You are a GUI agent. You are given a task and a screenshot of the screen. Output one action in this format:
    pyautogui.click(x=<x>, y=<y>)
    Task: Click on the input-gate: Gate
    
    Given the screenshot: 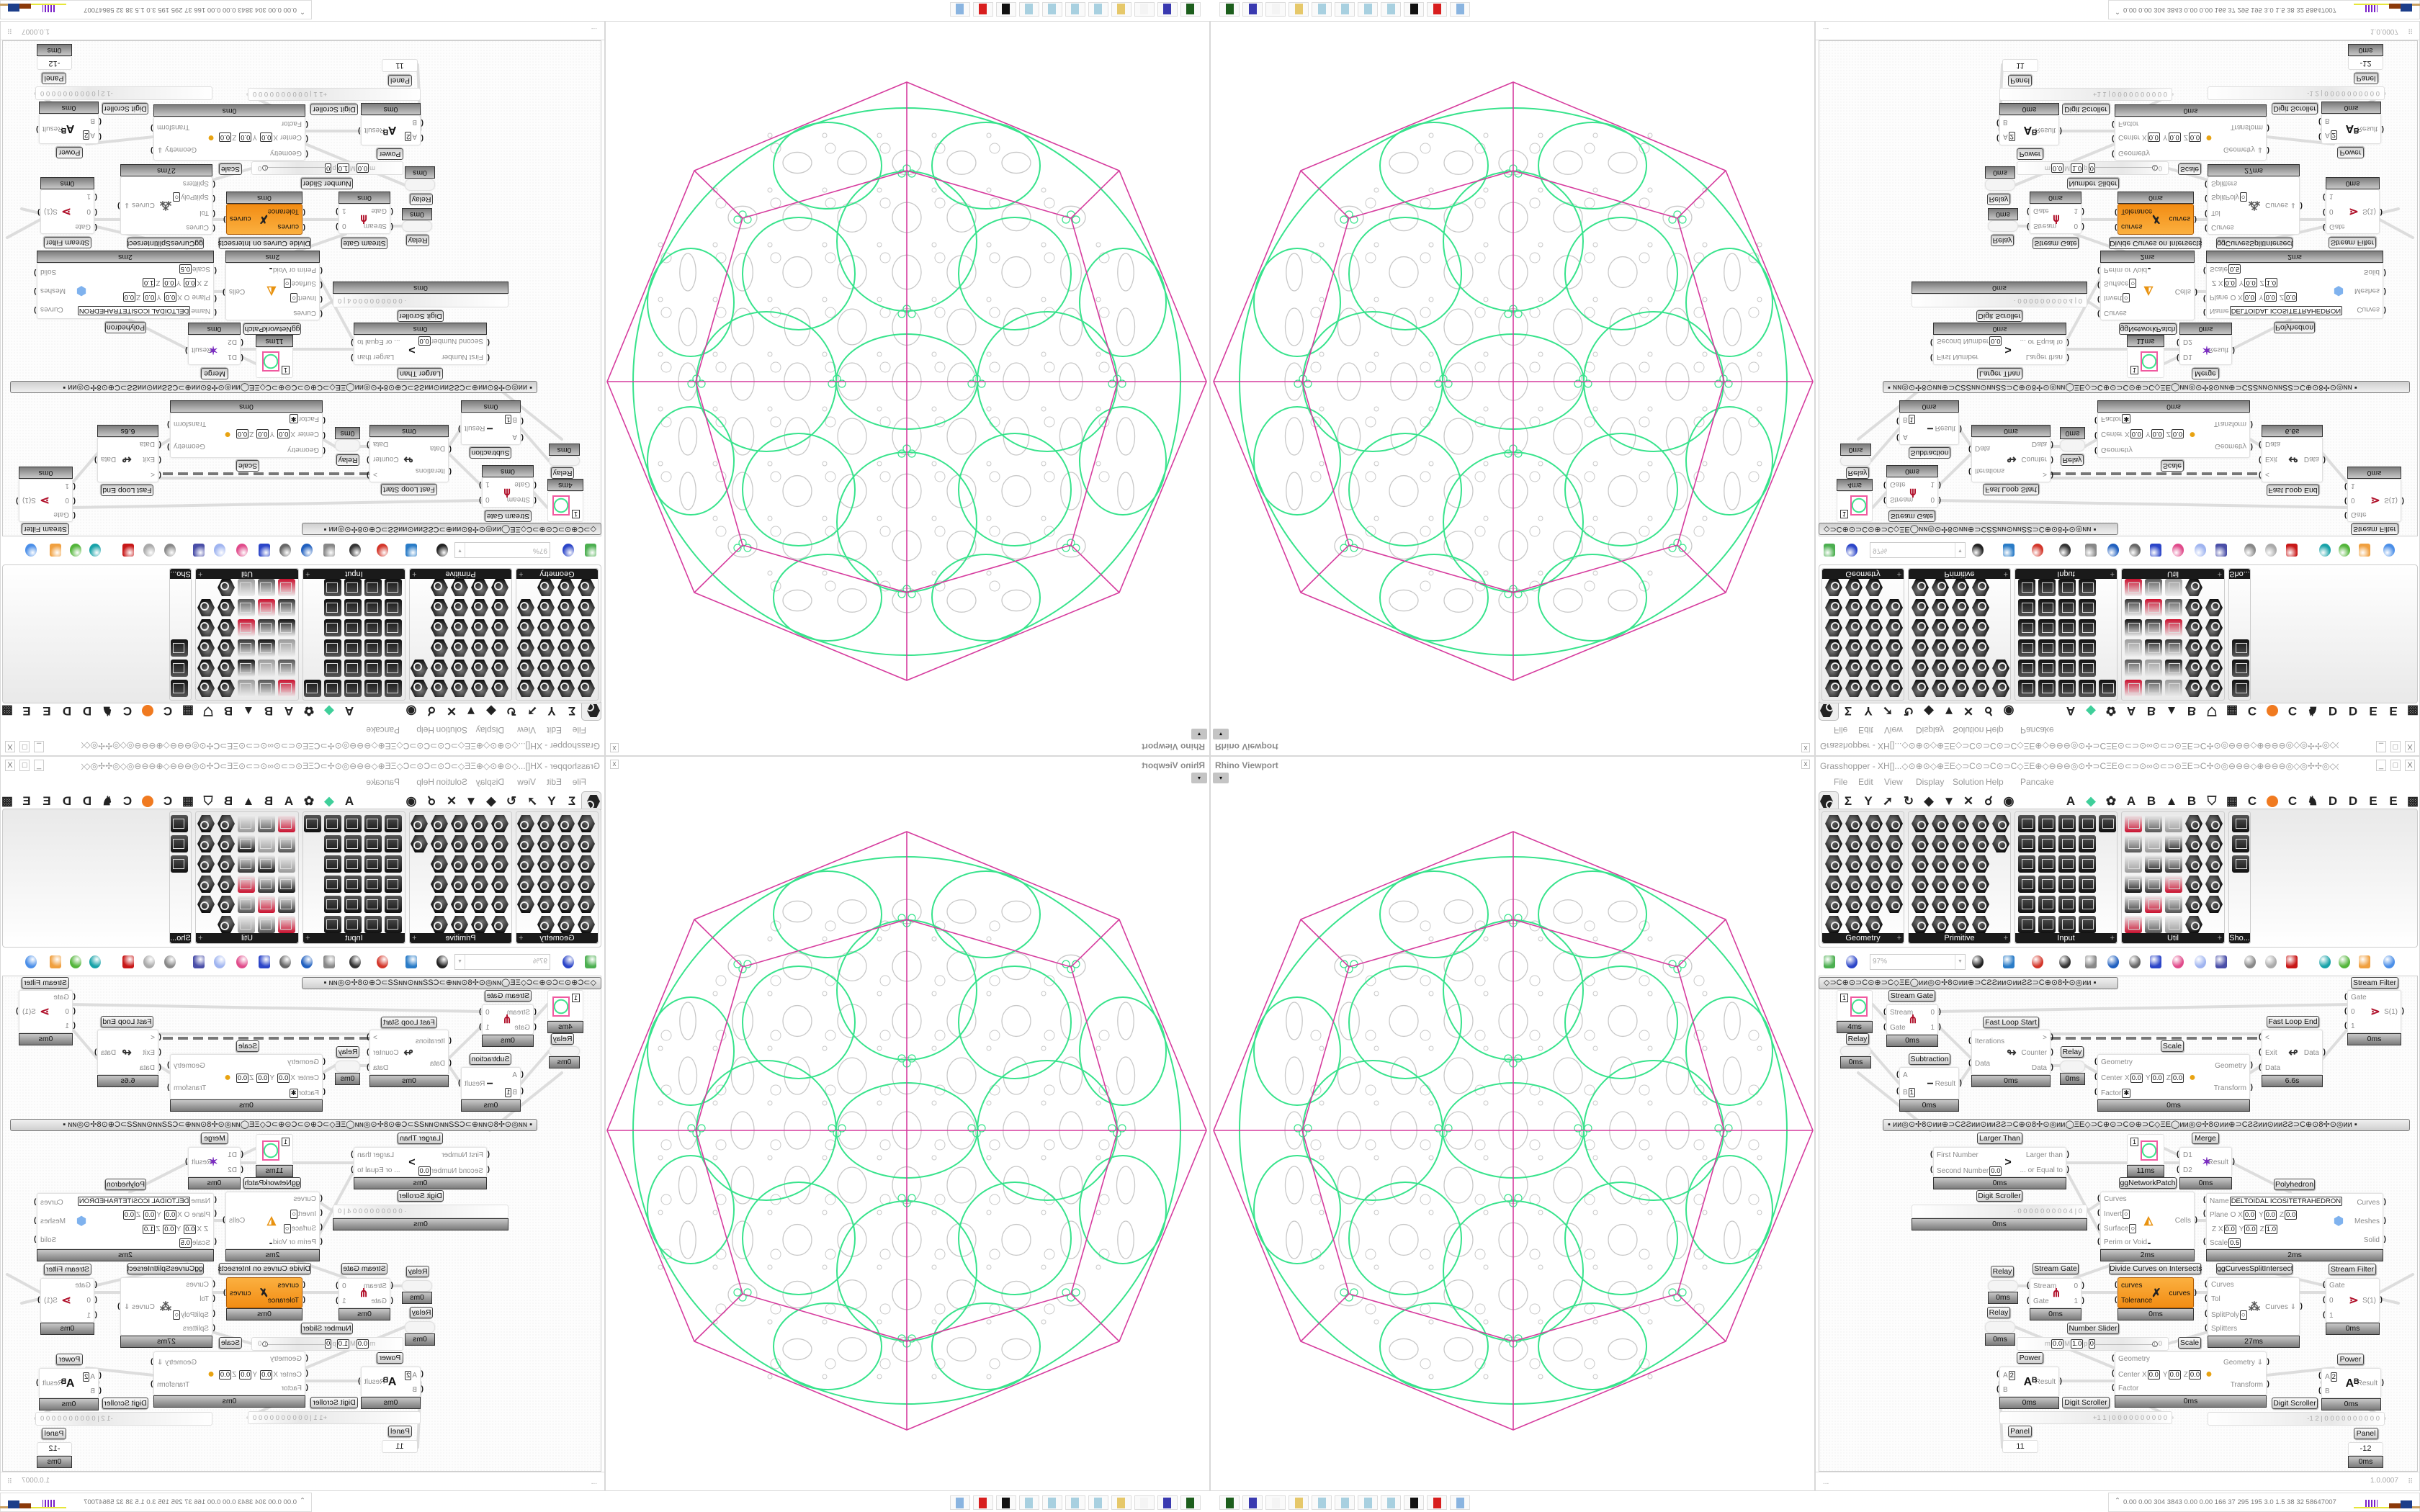 What is the action you would take?
    pyautogui.click(x=61, y=998)
    